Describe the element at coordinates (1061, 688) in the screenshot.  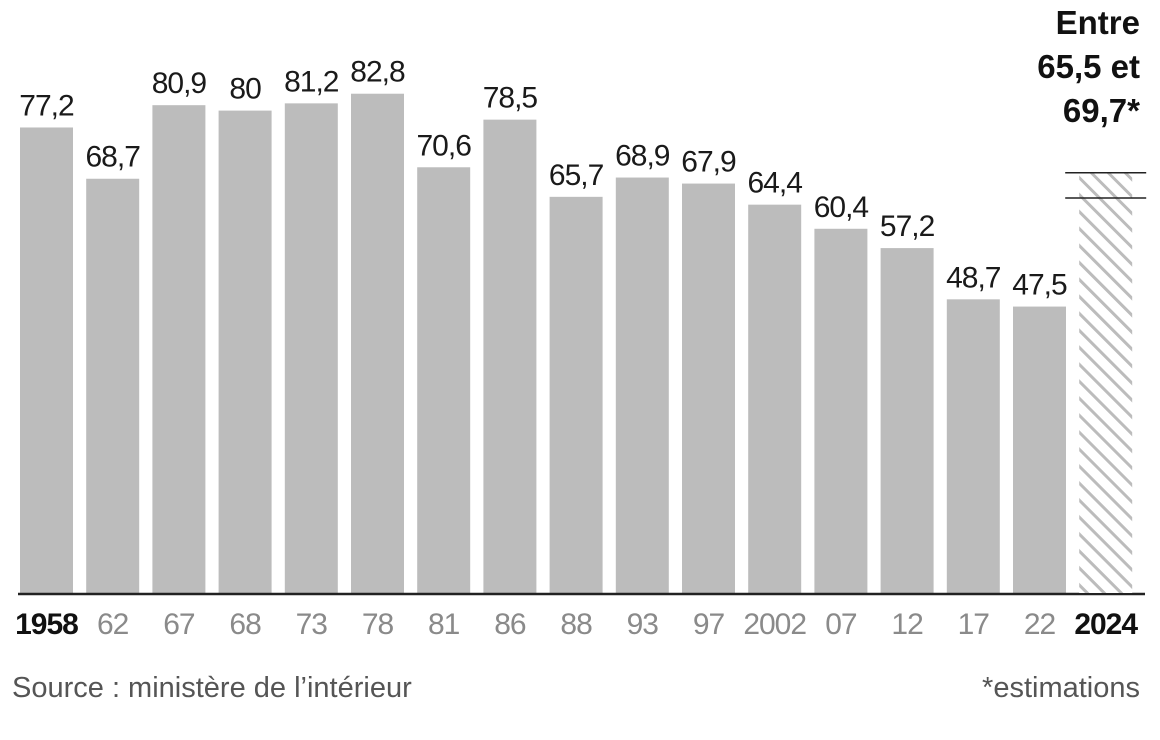
I see `estimations-footnote: *estimations` at that location.